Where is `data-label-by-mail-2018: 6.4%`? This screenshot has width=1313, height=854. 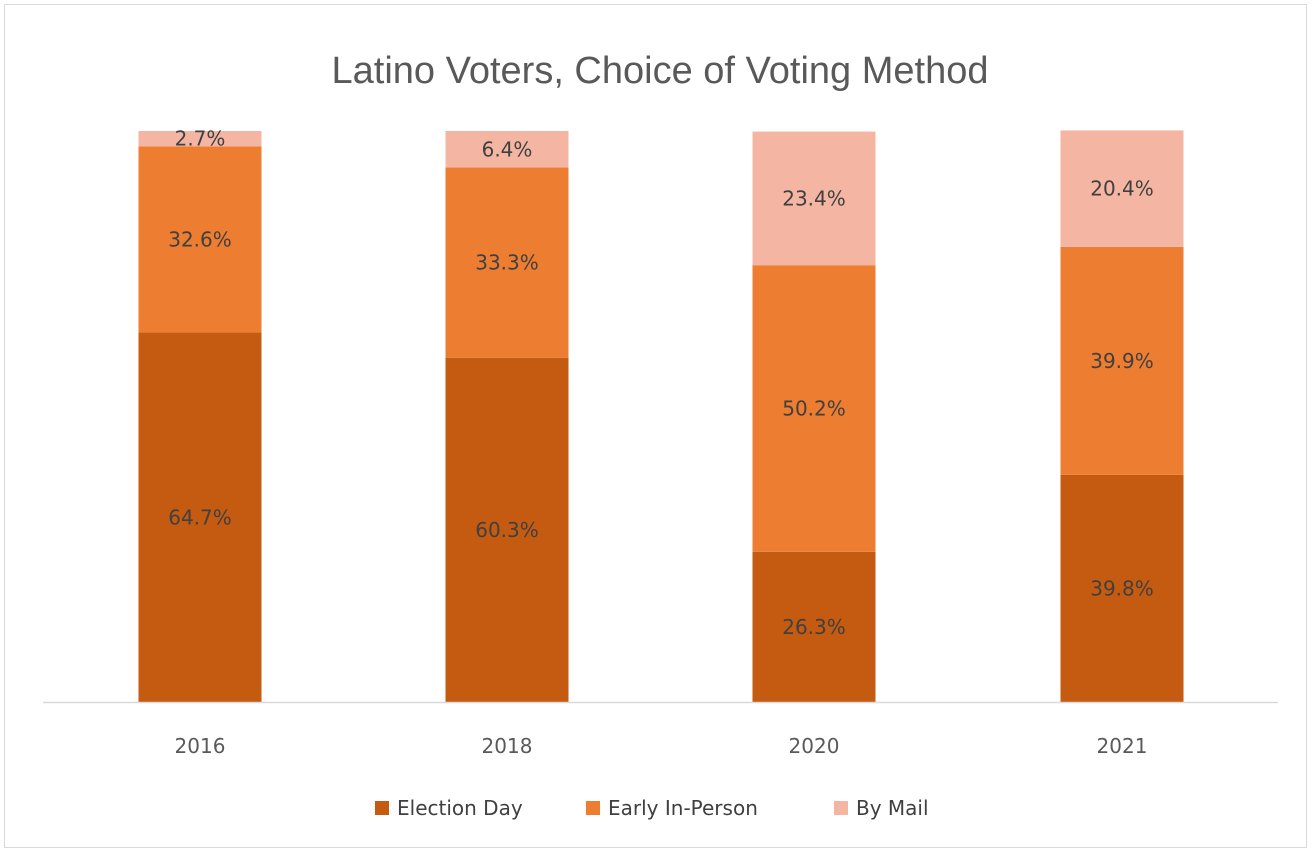
data-label-by-mail-2018: 6.4% is located at coordinates (507, 149).